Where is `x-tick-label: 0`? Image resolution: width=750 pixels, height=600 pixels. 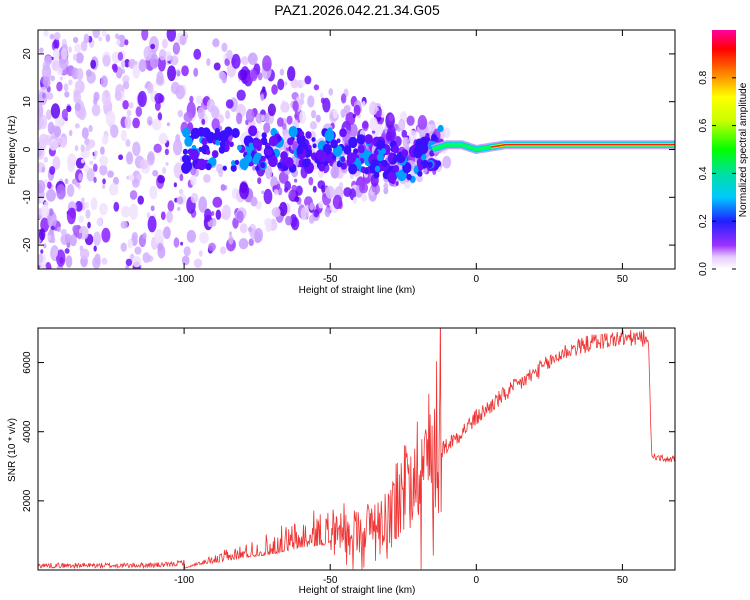 x-tick-label: 0 is located at coordinates (477, 580).